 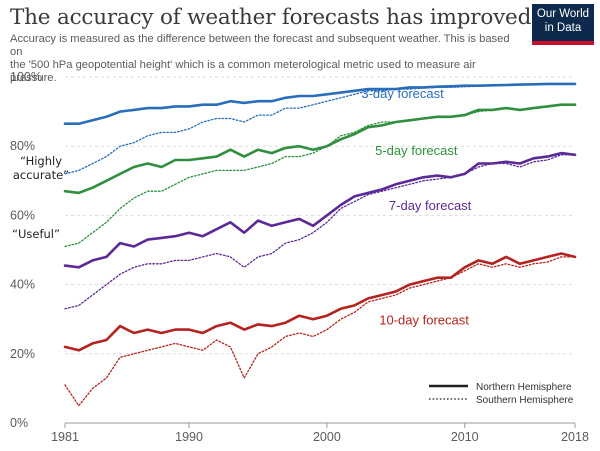 What do you see at coordinates (327, 437) in the screenshot?
I see `x-tick-label: 2000` at bounding box center [327, 437].